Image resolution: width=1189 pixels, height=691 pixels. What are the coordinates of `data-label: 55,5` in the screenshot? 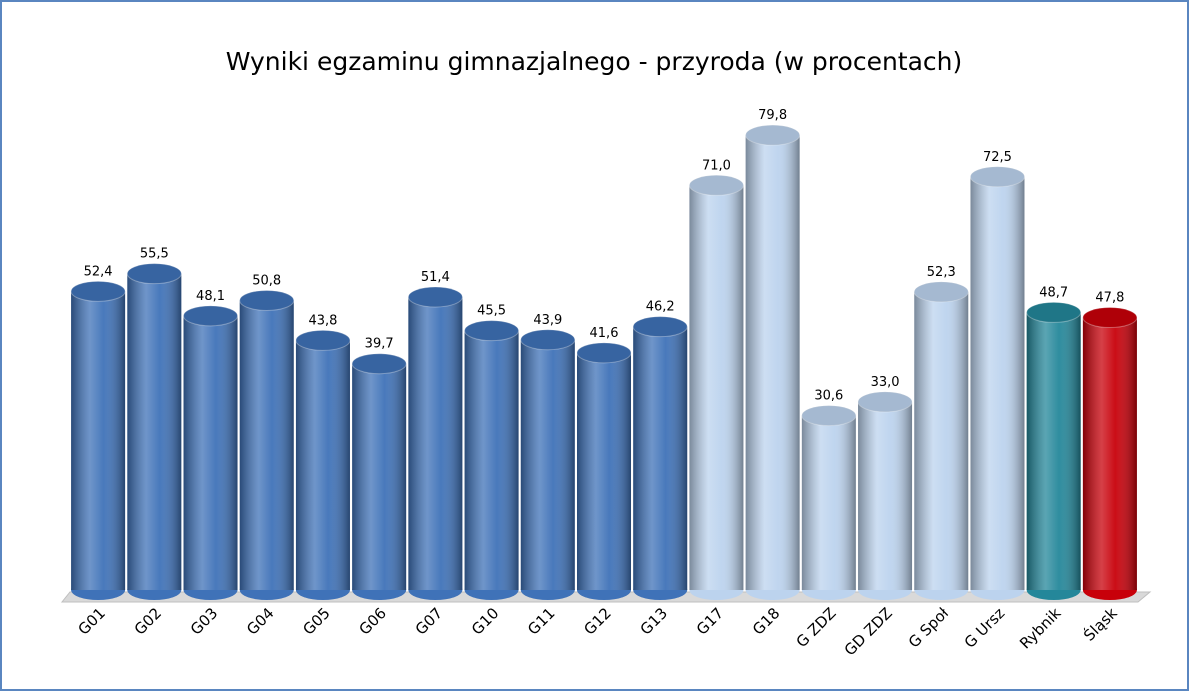 It's located at (154, 254).